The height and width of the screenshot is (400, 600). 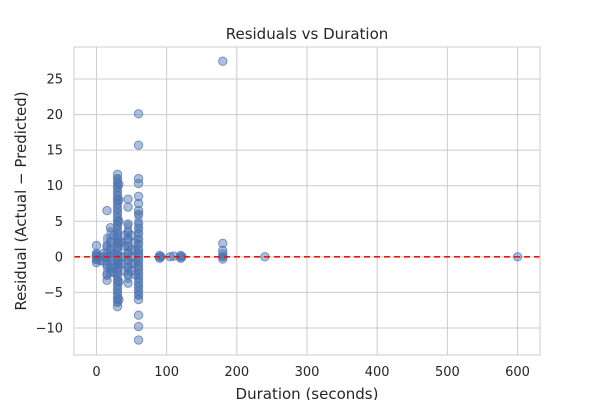 What do you see at coordinates (54, 151) in the screenshot?
I see `y-tick-label: 15` at bounding box center [54, 151].